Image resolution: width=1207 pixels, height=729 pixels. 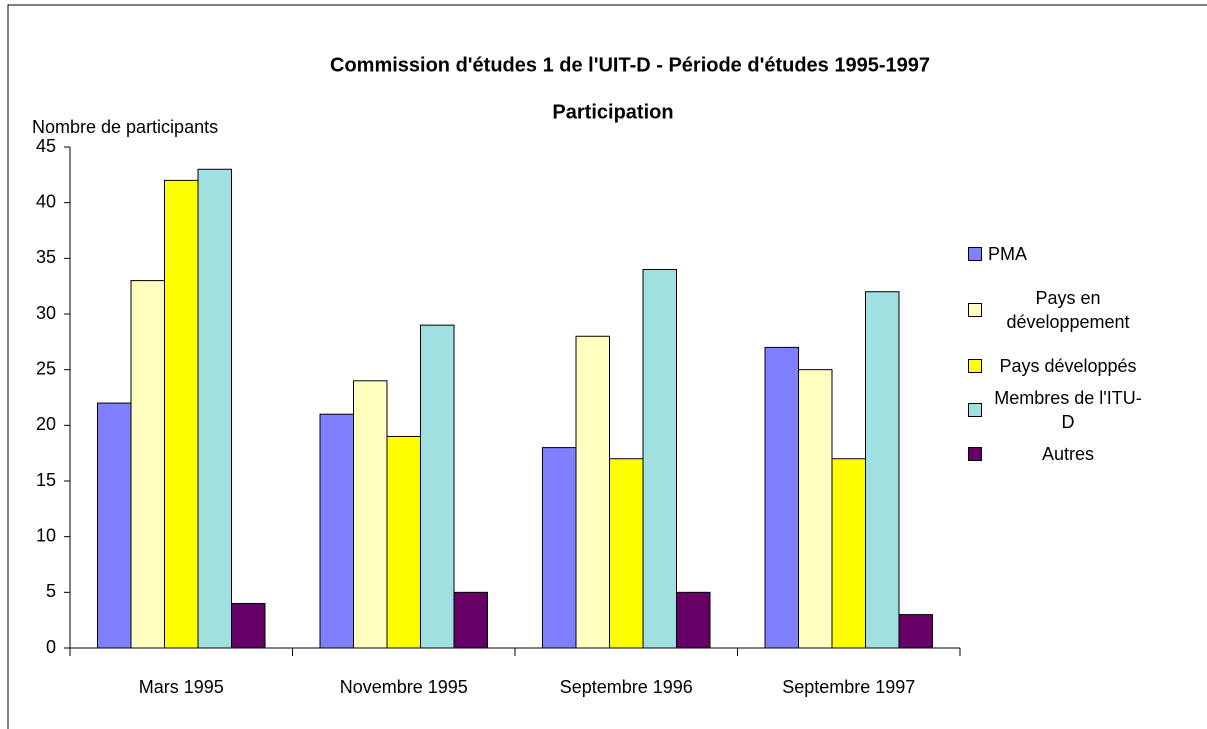 What do you see at coordinates (1086, 254) in the screenshot?
I see `legend-item: PMA` at bounding box center [1086, 254].